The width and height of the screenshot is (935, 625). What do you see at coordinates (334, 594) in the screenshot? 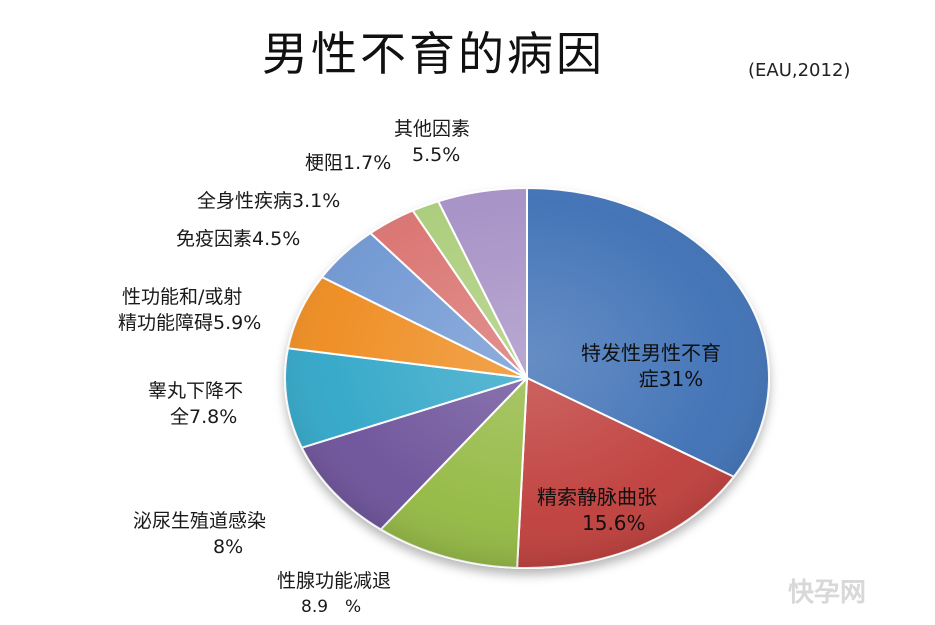
I see `slice-label-hypogonadism: 性腺功能减退 8.9 %` at bounding box center [334, 594].